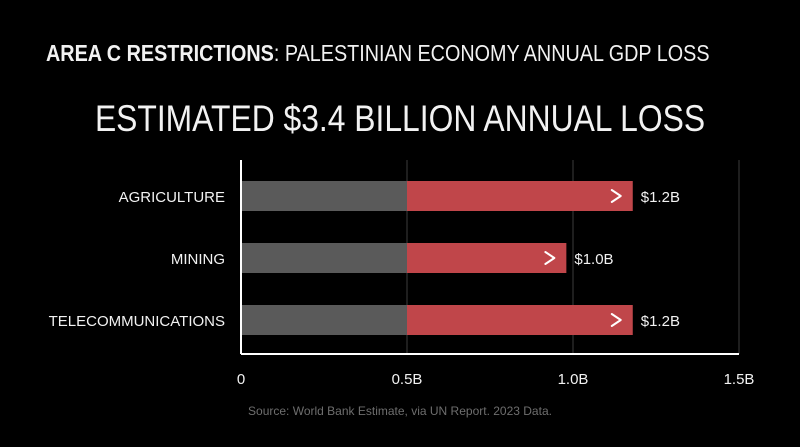 Image resolution: width=800 pixels, height=447 pixels. What do you see at coordinates (593, 259) in the screenshot?
I see `data-label: $1.0B` at bounding box center [593, 259].